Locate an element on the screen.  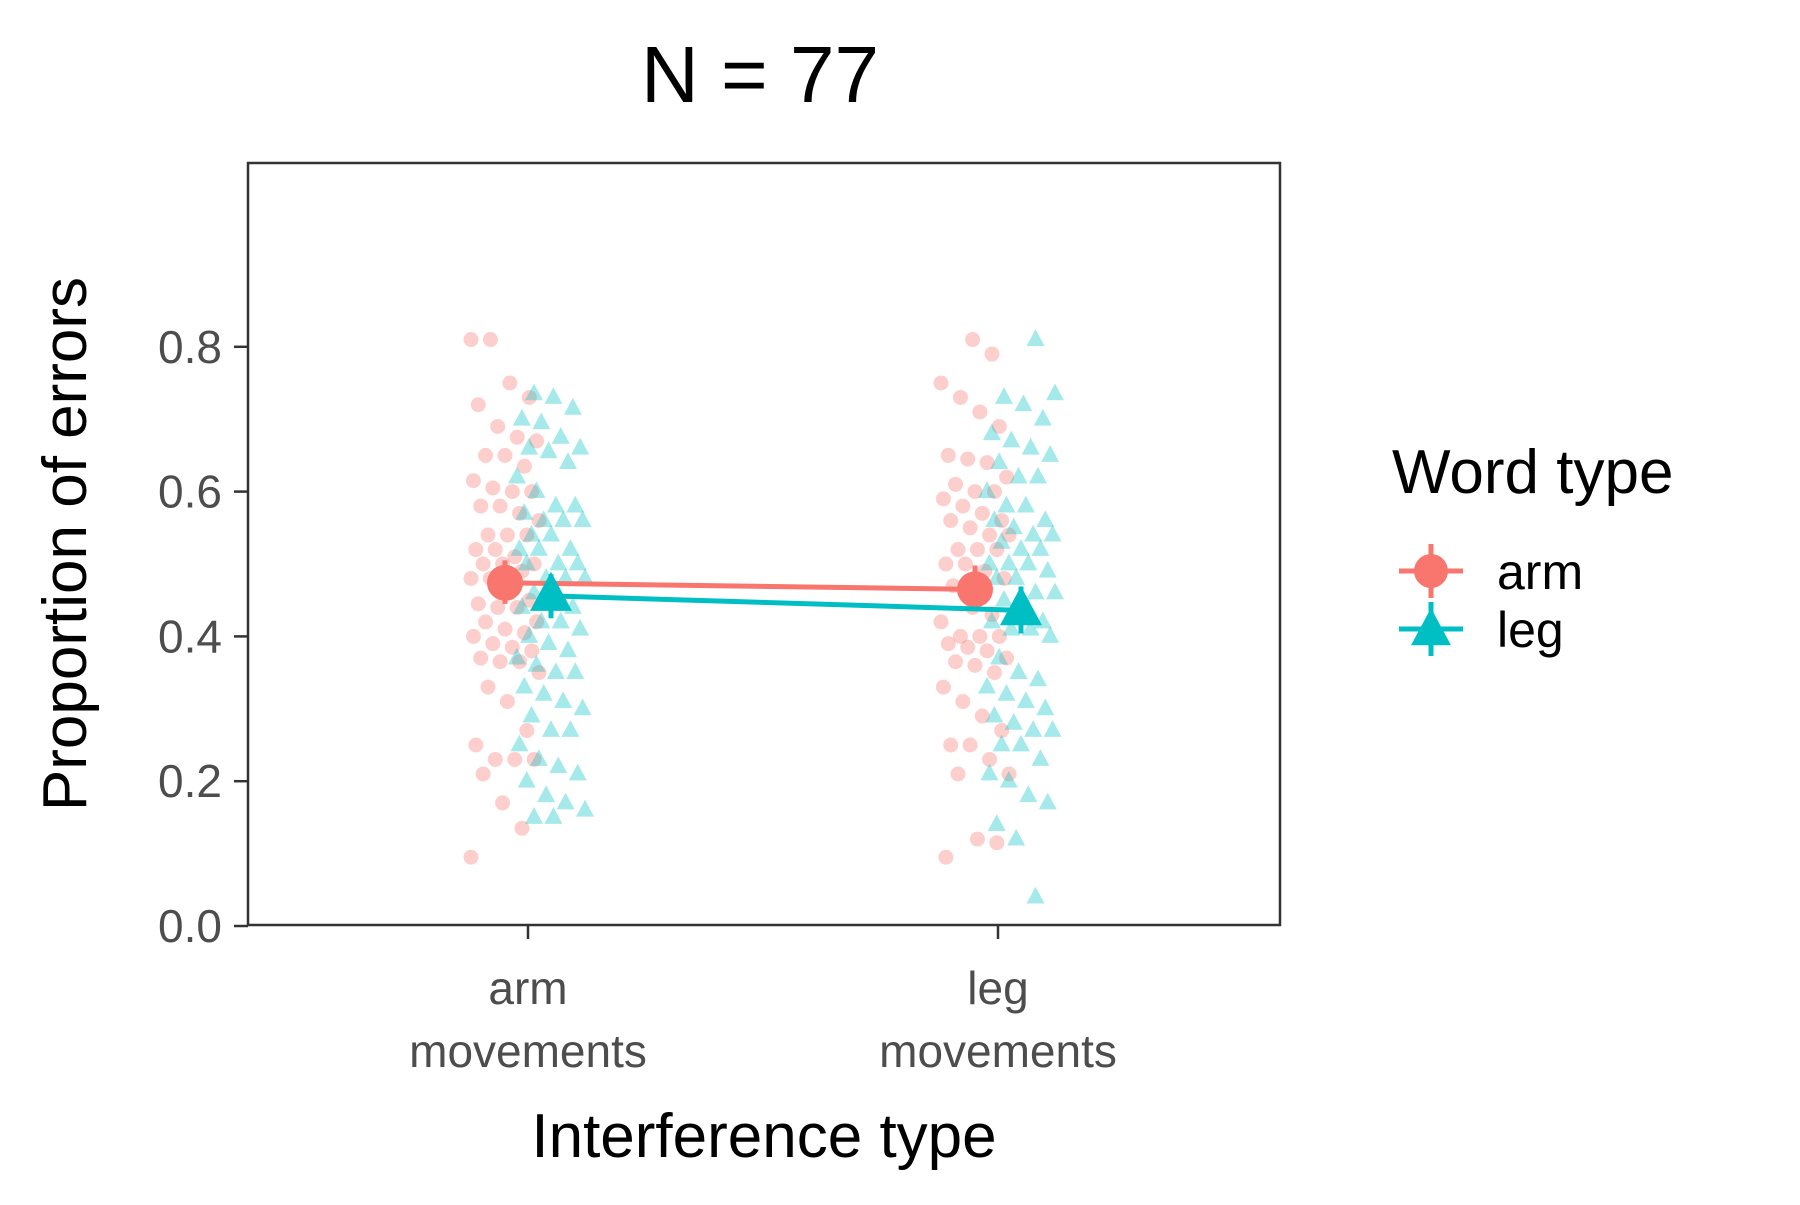
y-tick-label: 0.8 is located at coordinates (190, 347).